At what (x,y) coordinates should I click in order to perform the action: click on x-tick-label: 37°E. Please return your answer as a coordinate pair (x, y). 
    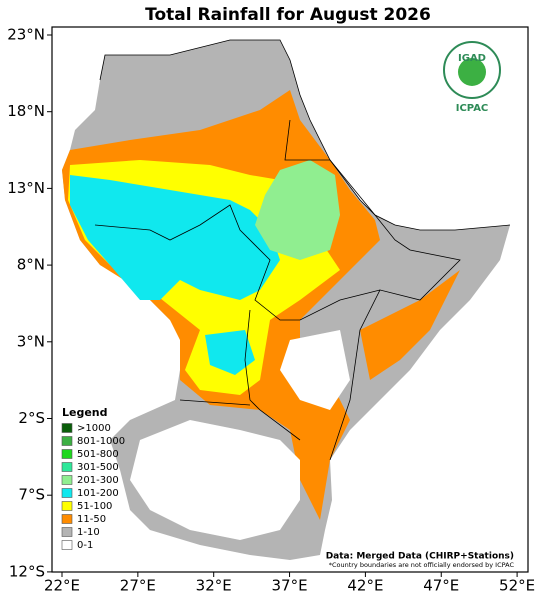
    Looking at the image, I should click on (290, 586).